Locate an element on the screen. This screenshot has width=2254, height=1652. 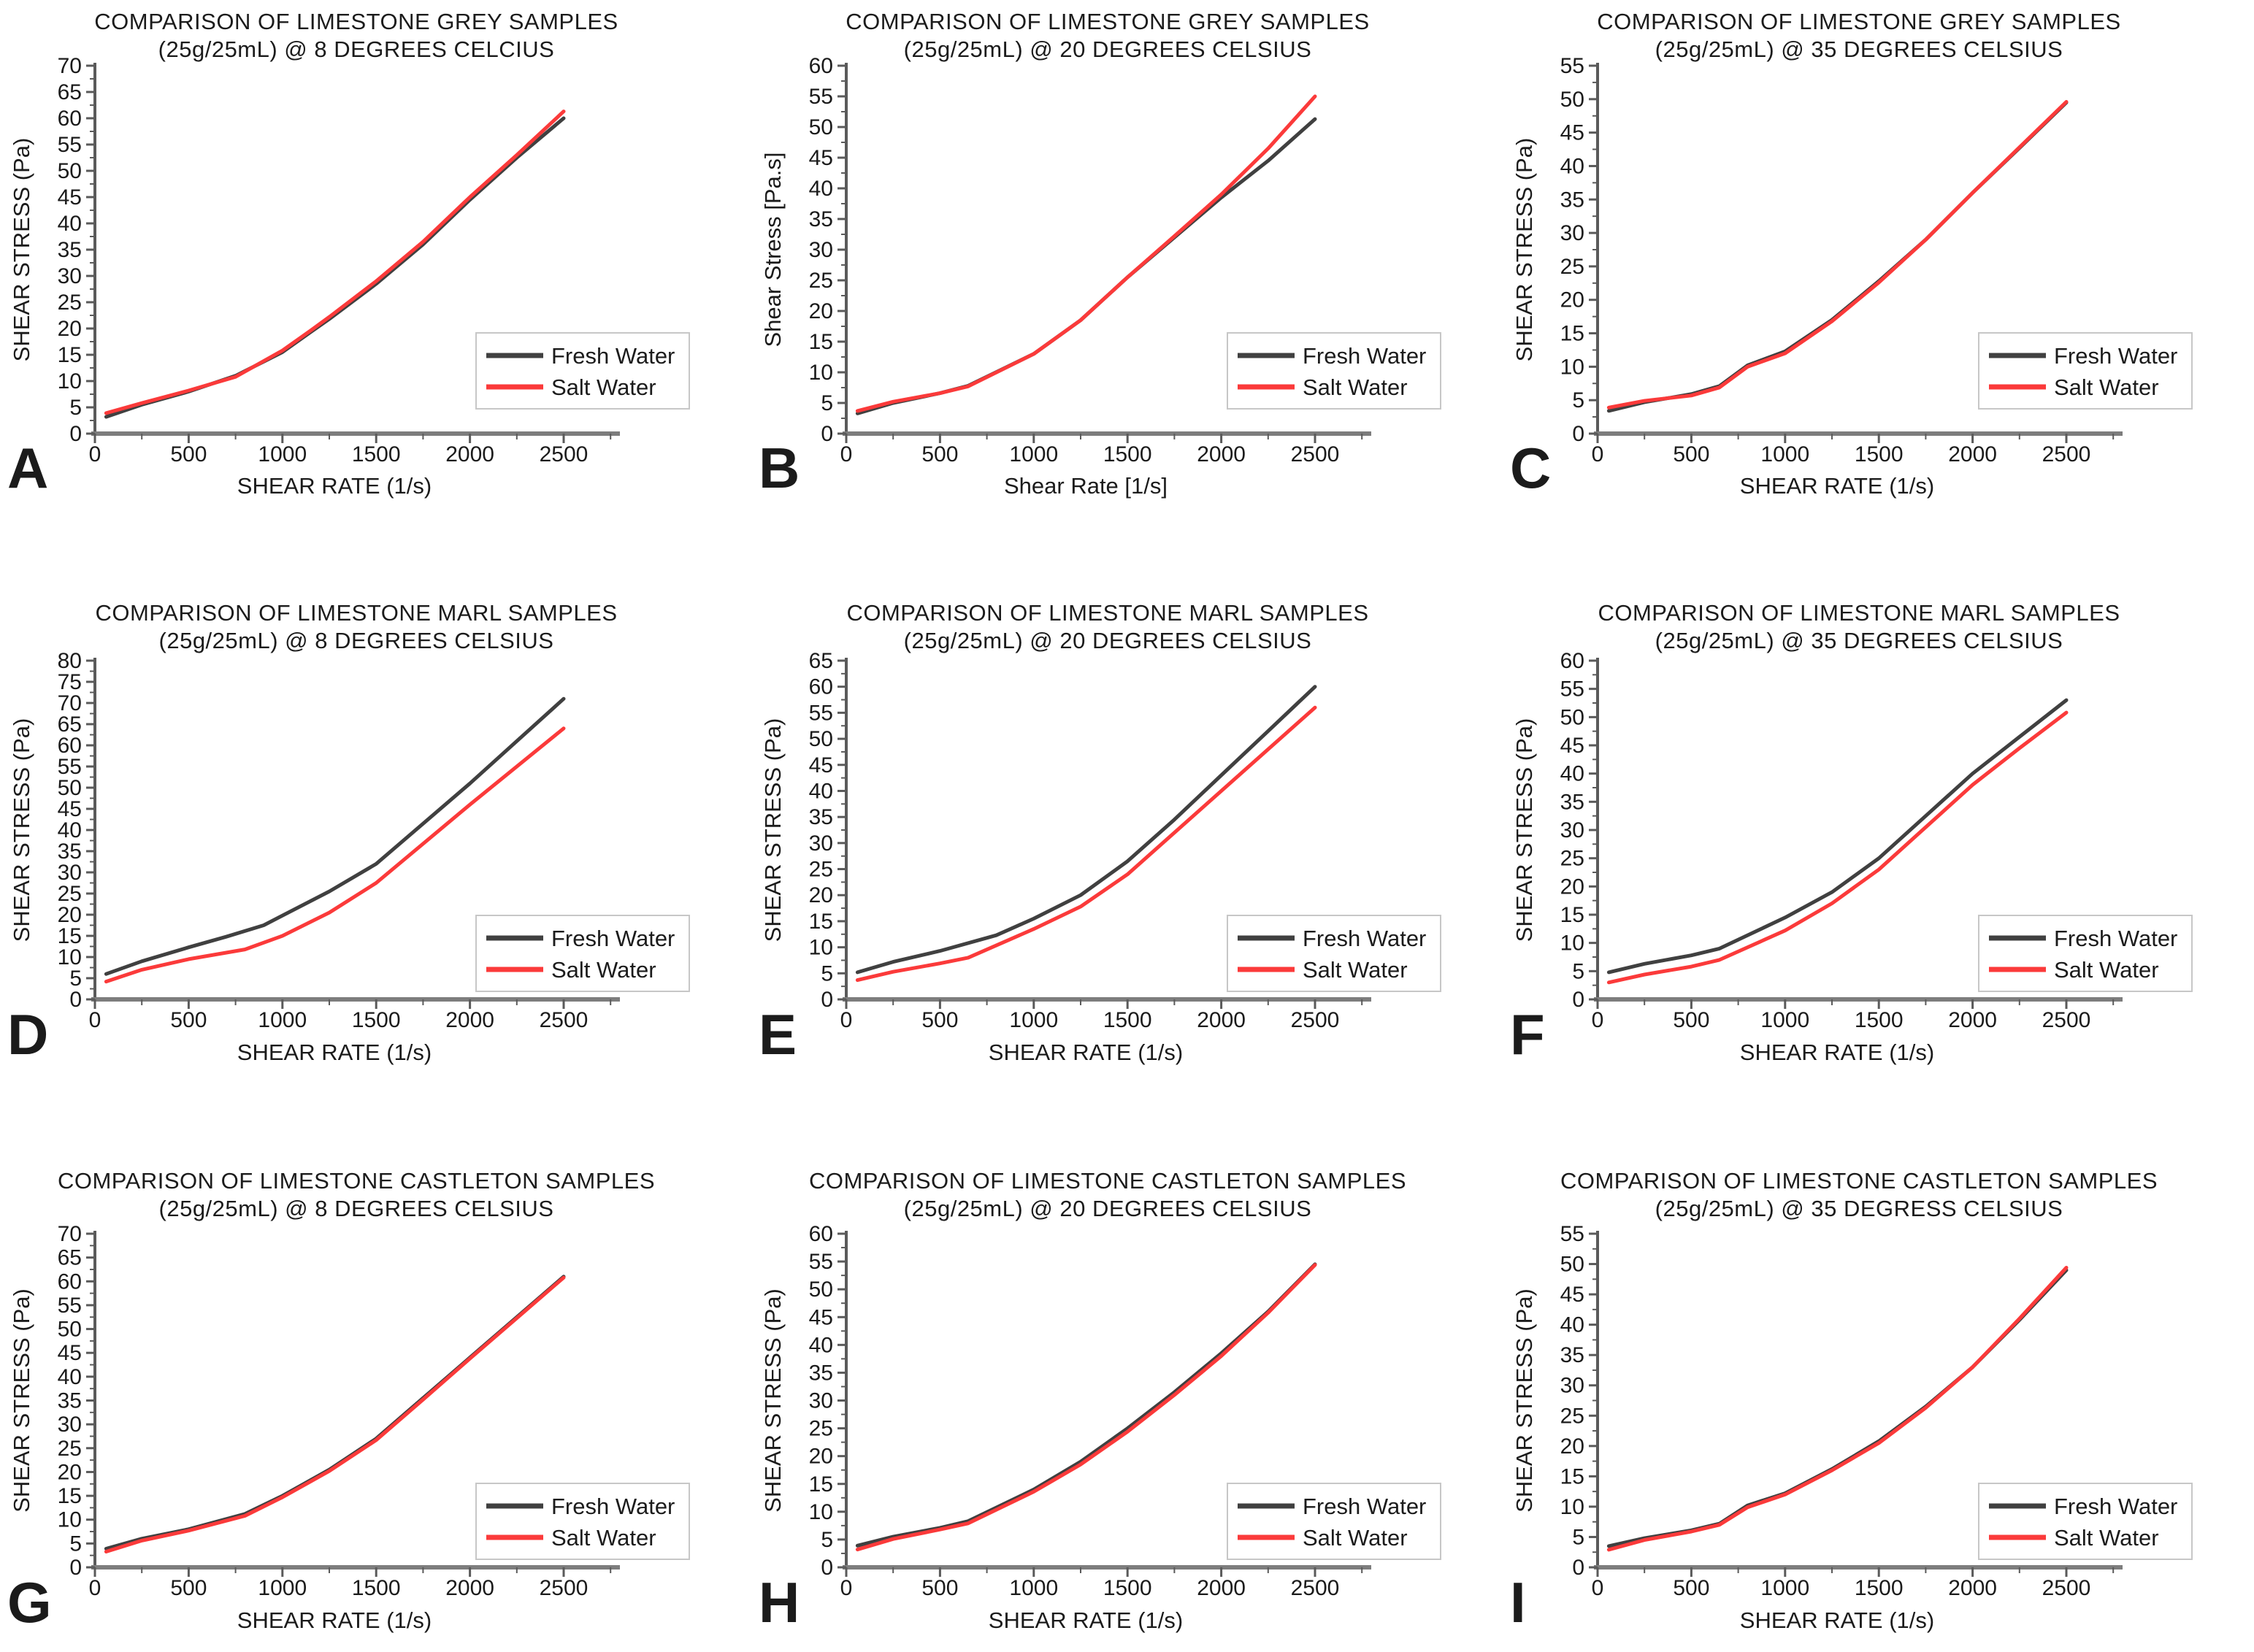
y-tick-label: 75 is located at coordinates (70, 682).